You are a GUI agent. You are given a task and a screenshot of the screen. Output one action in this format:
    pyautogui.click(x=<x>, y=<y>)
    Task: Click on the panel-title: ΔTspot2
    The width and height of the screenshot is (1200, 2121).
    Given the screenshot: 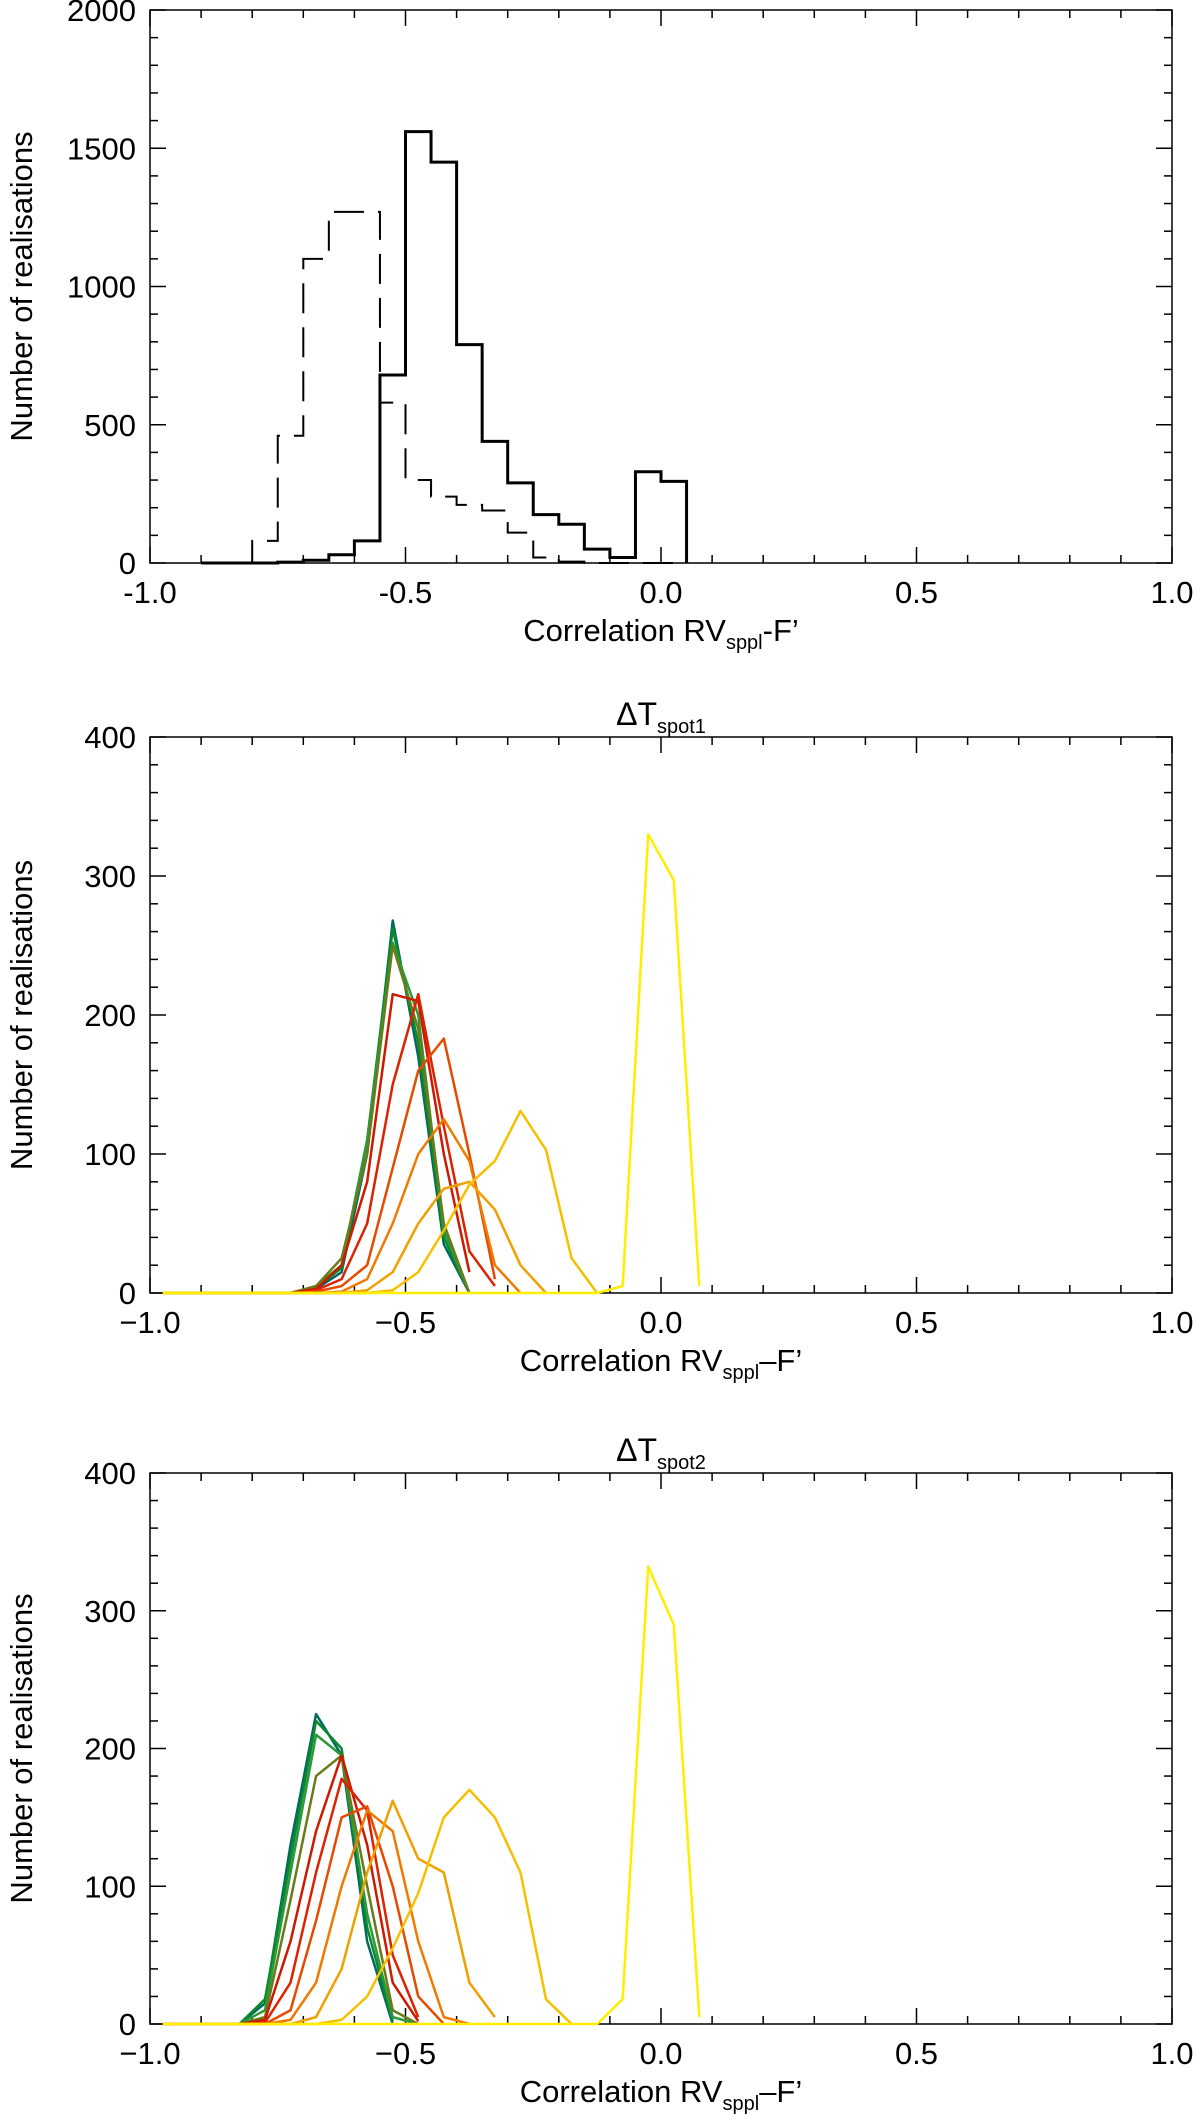 What is the action you would take?
    pyautogui.click(x=661, y=1453)
    